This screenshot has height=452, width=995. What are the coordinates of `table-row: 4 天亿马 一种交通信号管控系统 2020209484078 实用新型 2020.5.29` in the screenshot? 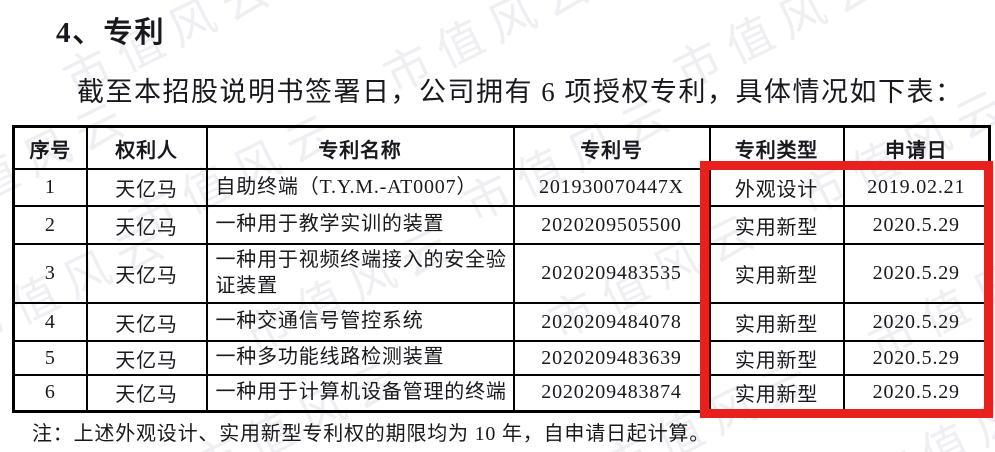 It's located at (501, 322).